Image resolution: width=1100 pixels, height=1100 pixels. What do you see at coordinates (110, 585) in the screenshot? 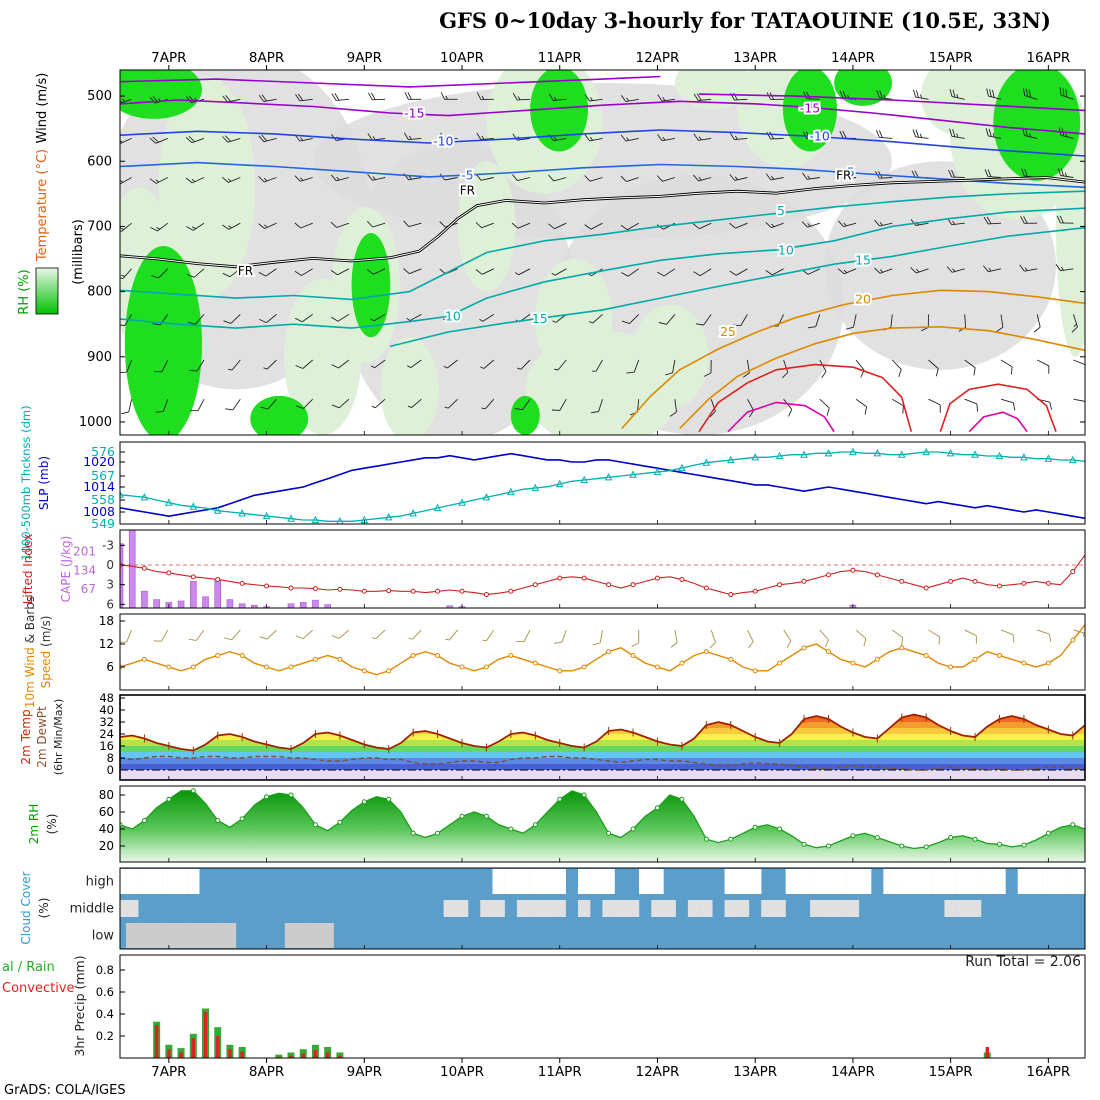
I see `svg-text: 3` at bounding box center [110, 585].